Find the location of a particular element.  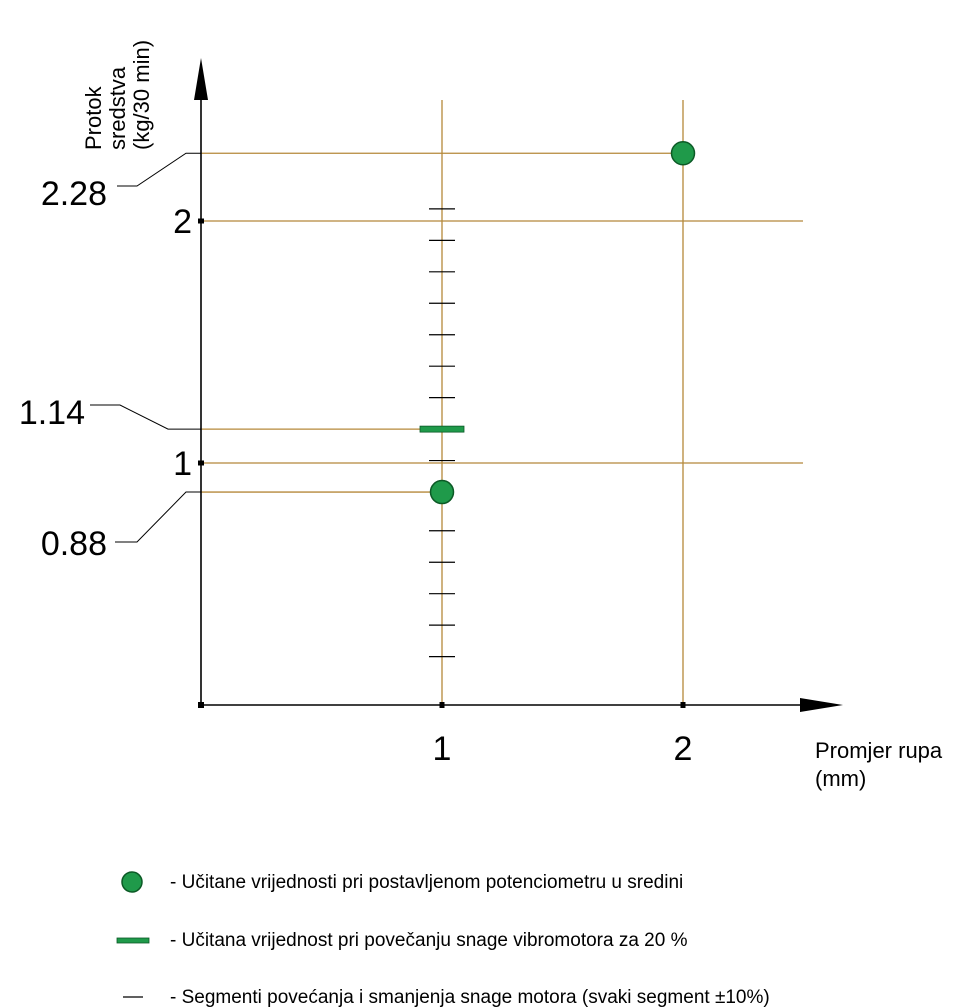

callout-label: 1.14 is located at coordinates (52, 413).